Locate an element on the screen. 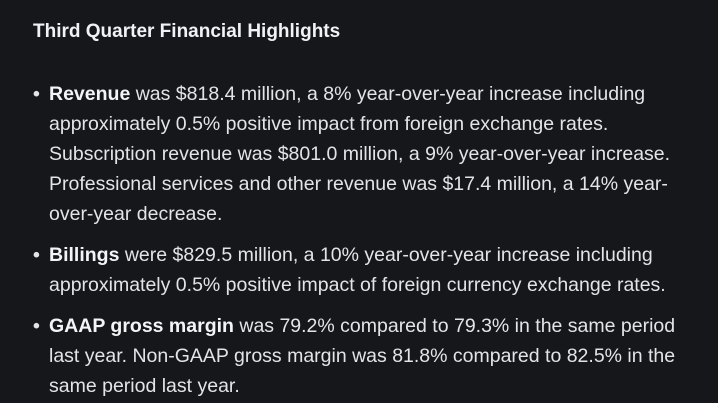 The height and width of the screenshot is (403, 718). highlight-term: Revenue is located at coordinates (90, 94).